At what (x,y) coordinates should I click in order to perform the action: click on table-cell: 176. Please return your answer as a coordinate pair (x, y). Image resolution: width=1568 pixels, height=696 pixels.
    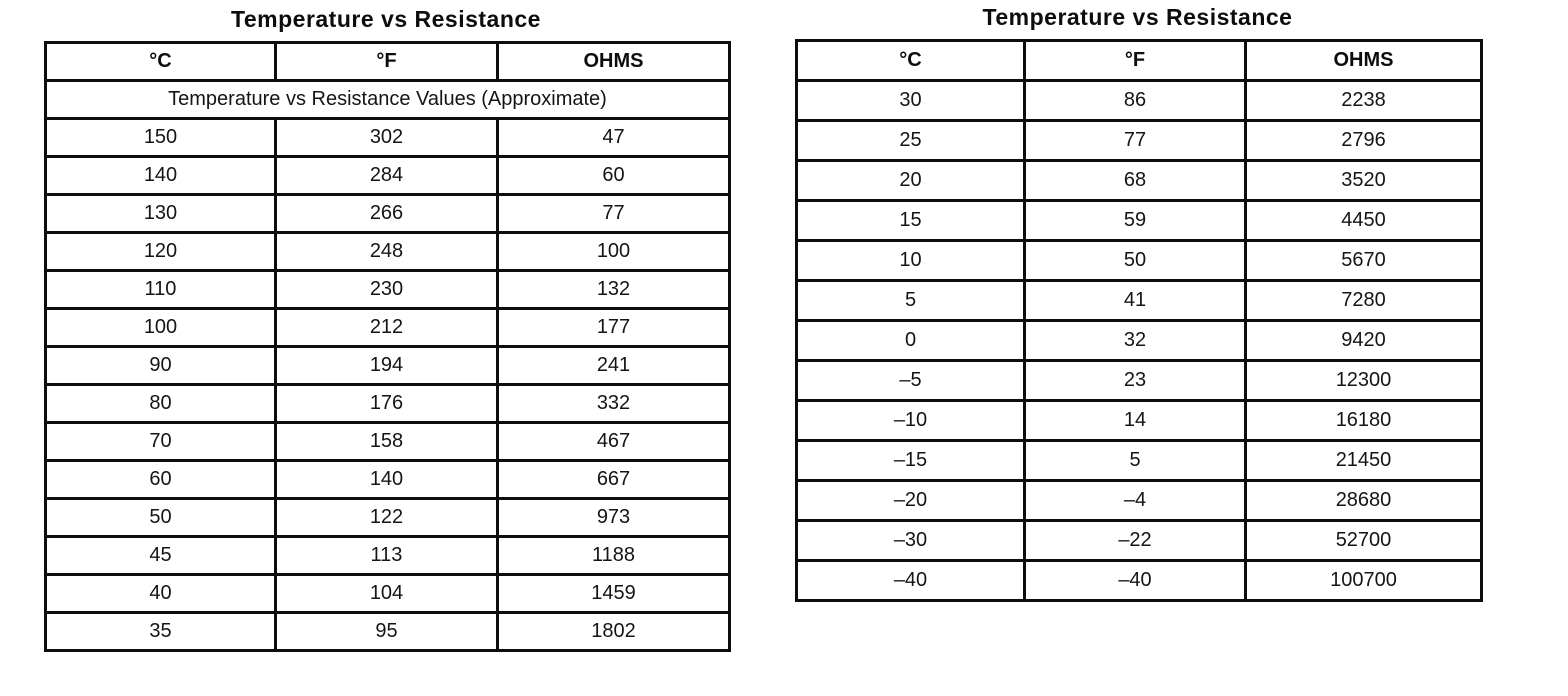
    Looking at the image, I should click on (386, 403).